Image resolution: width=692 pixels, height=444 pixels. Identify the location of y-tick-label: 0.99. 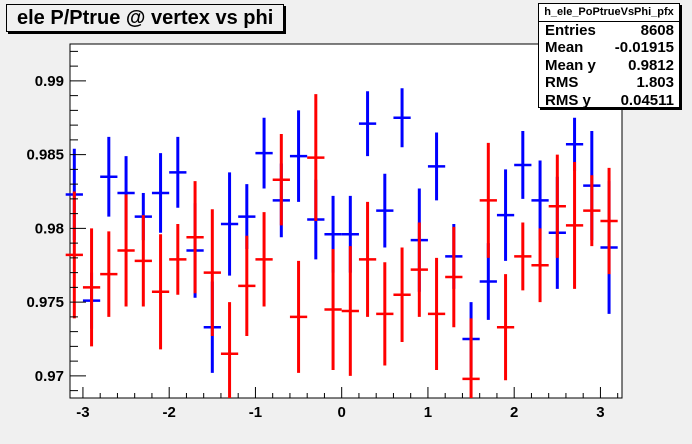
(49, 81).